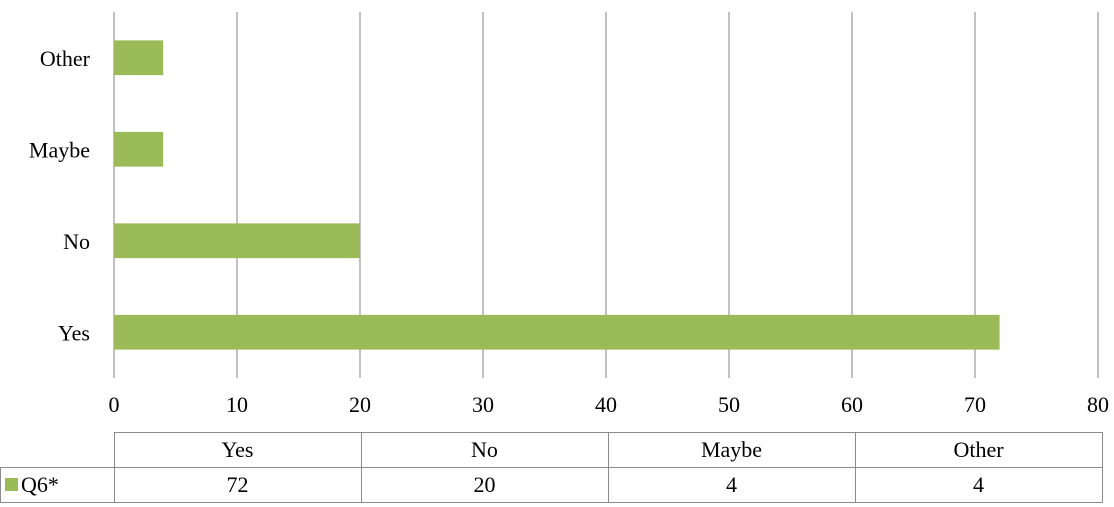 Image resolution: width=1114 pixels, height=507 pixels. What do you see at coordinates (978, 485) in the screenshot?
I see `data-table-value-other: 4` at bounding box center [978, 485].